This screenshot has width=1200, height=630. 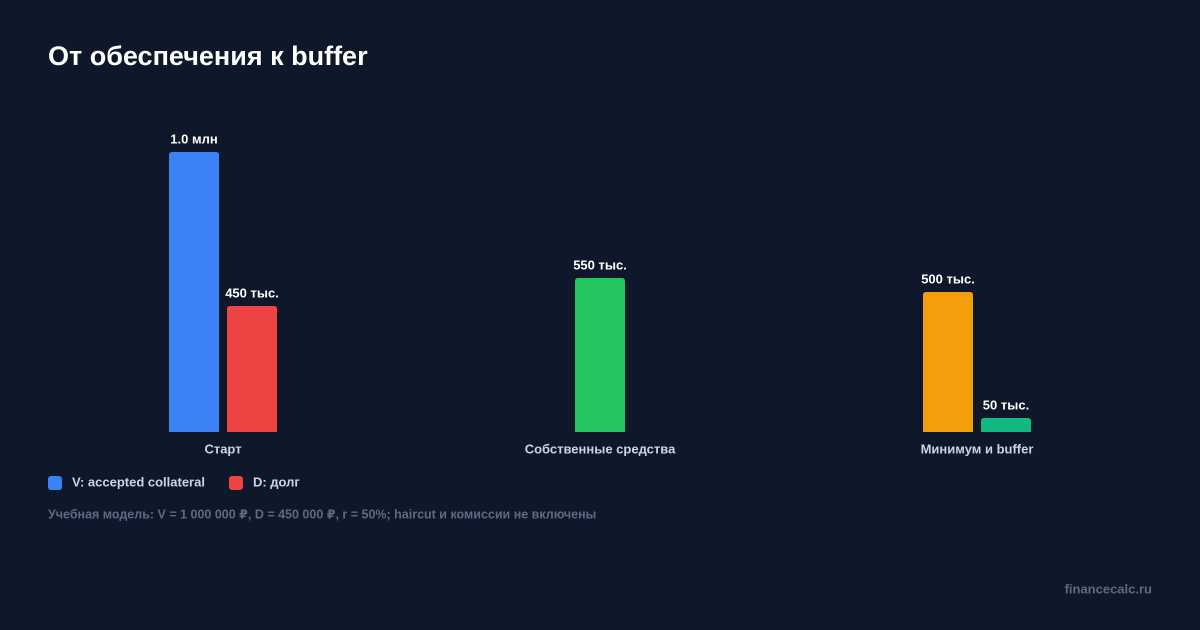 I want to click on value-label: 500 тыс., so click(x=948, y=278).